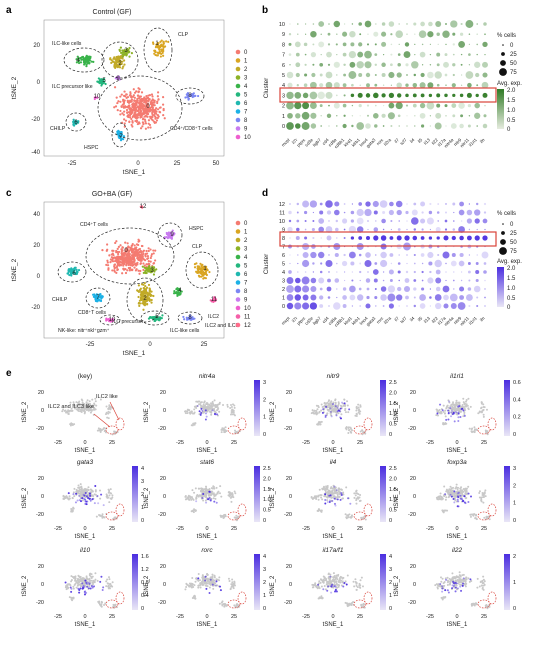  Describe the element at coordinates (246, 258) in the screenshot. I see `legend-label: 4` at that location.